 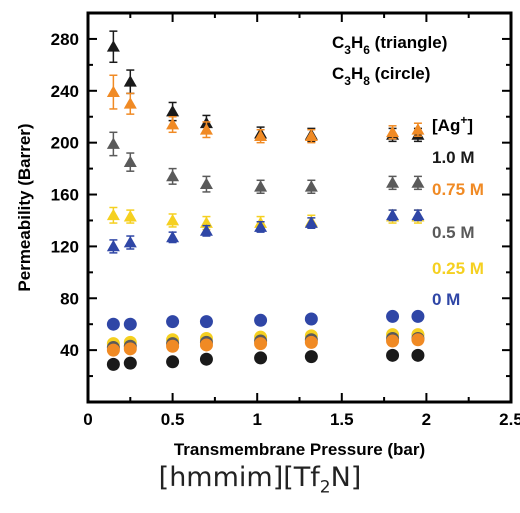 I want to click on series-circle-1_0M, so click(x=265, y=359).